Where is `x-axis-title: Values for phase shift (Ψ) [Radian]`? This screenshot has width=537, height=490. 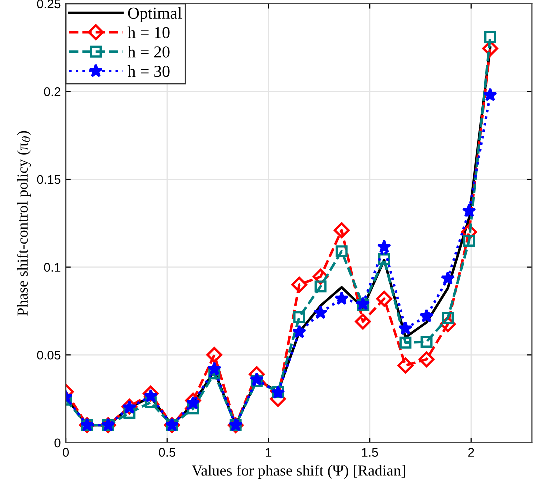 x-axis-title: Values for phase shift (Ψ) [Radian] is located at coordinates (299, 472).